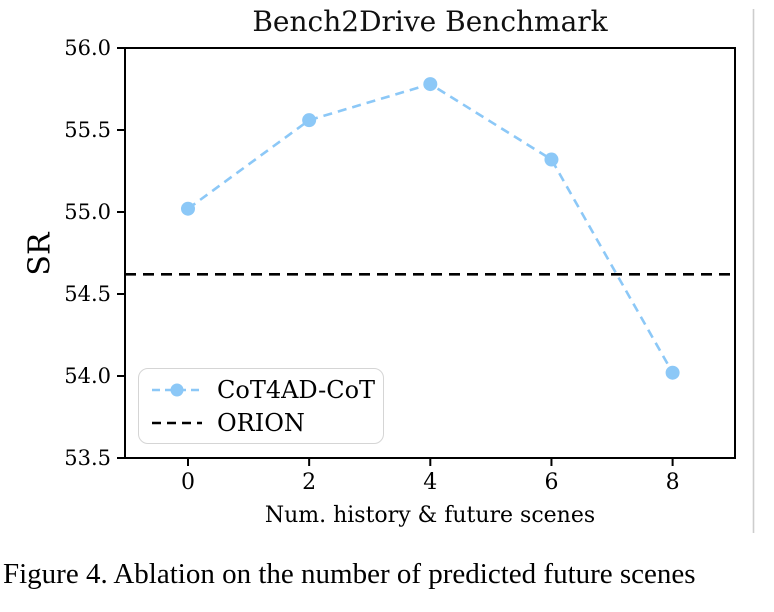 The image size is (774, 612). I want to click on x-axis-label: Num. history & future scenes, so click(430, 515).